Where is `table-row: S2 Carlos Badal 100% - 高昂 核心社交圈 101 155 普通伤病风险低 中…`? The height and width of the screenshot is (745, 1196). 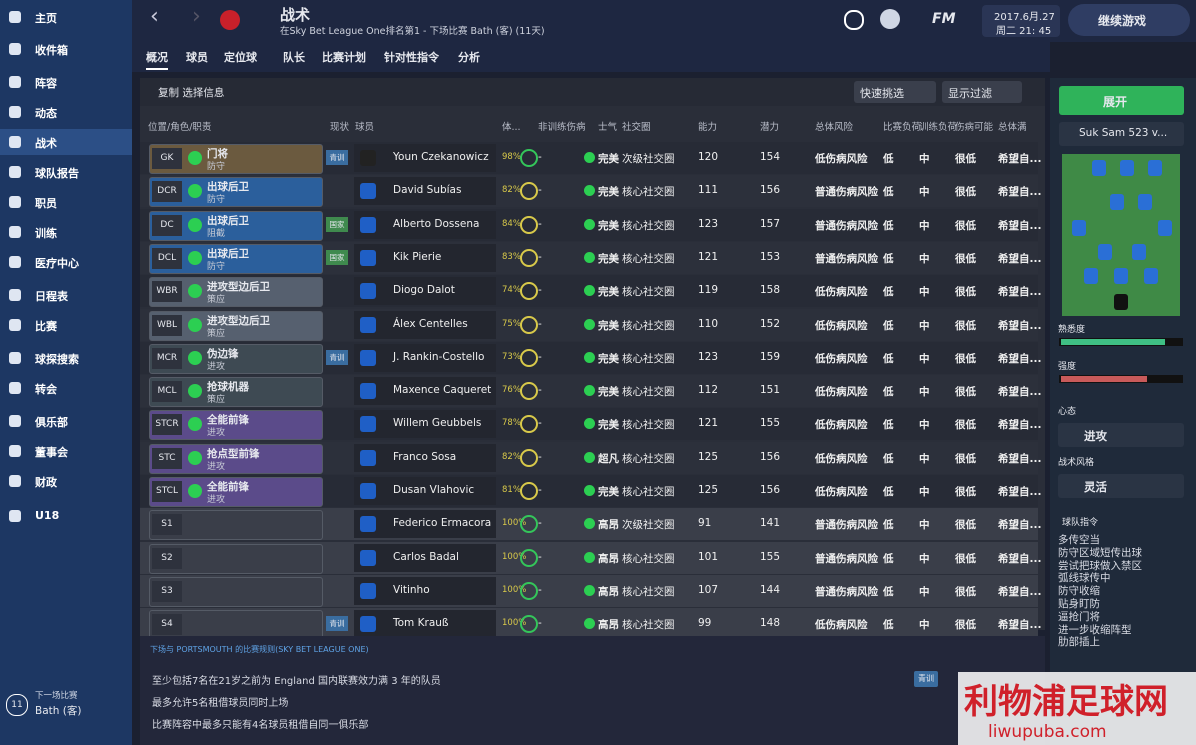 table-row: S2 Carlos Badal 100% - 高昂 核心社交圈 101 155 普通伤病风险低 中… is located at coordinates (590, 557).